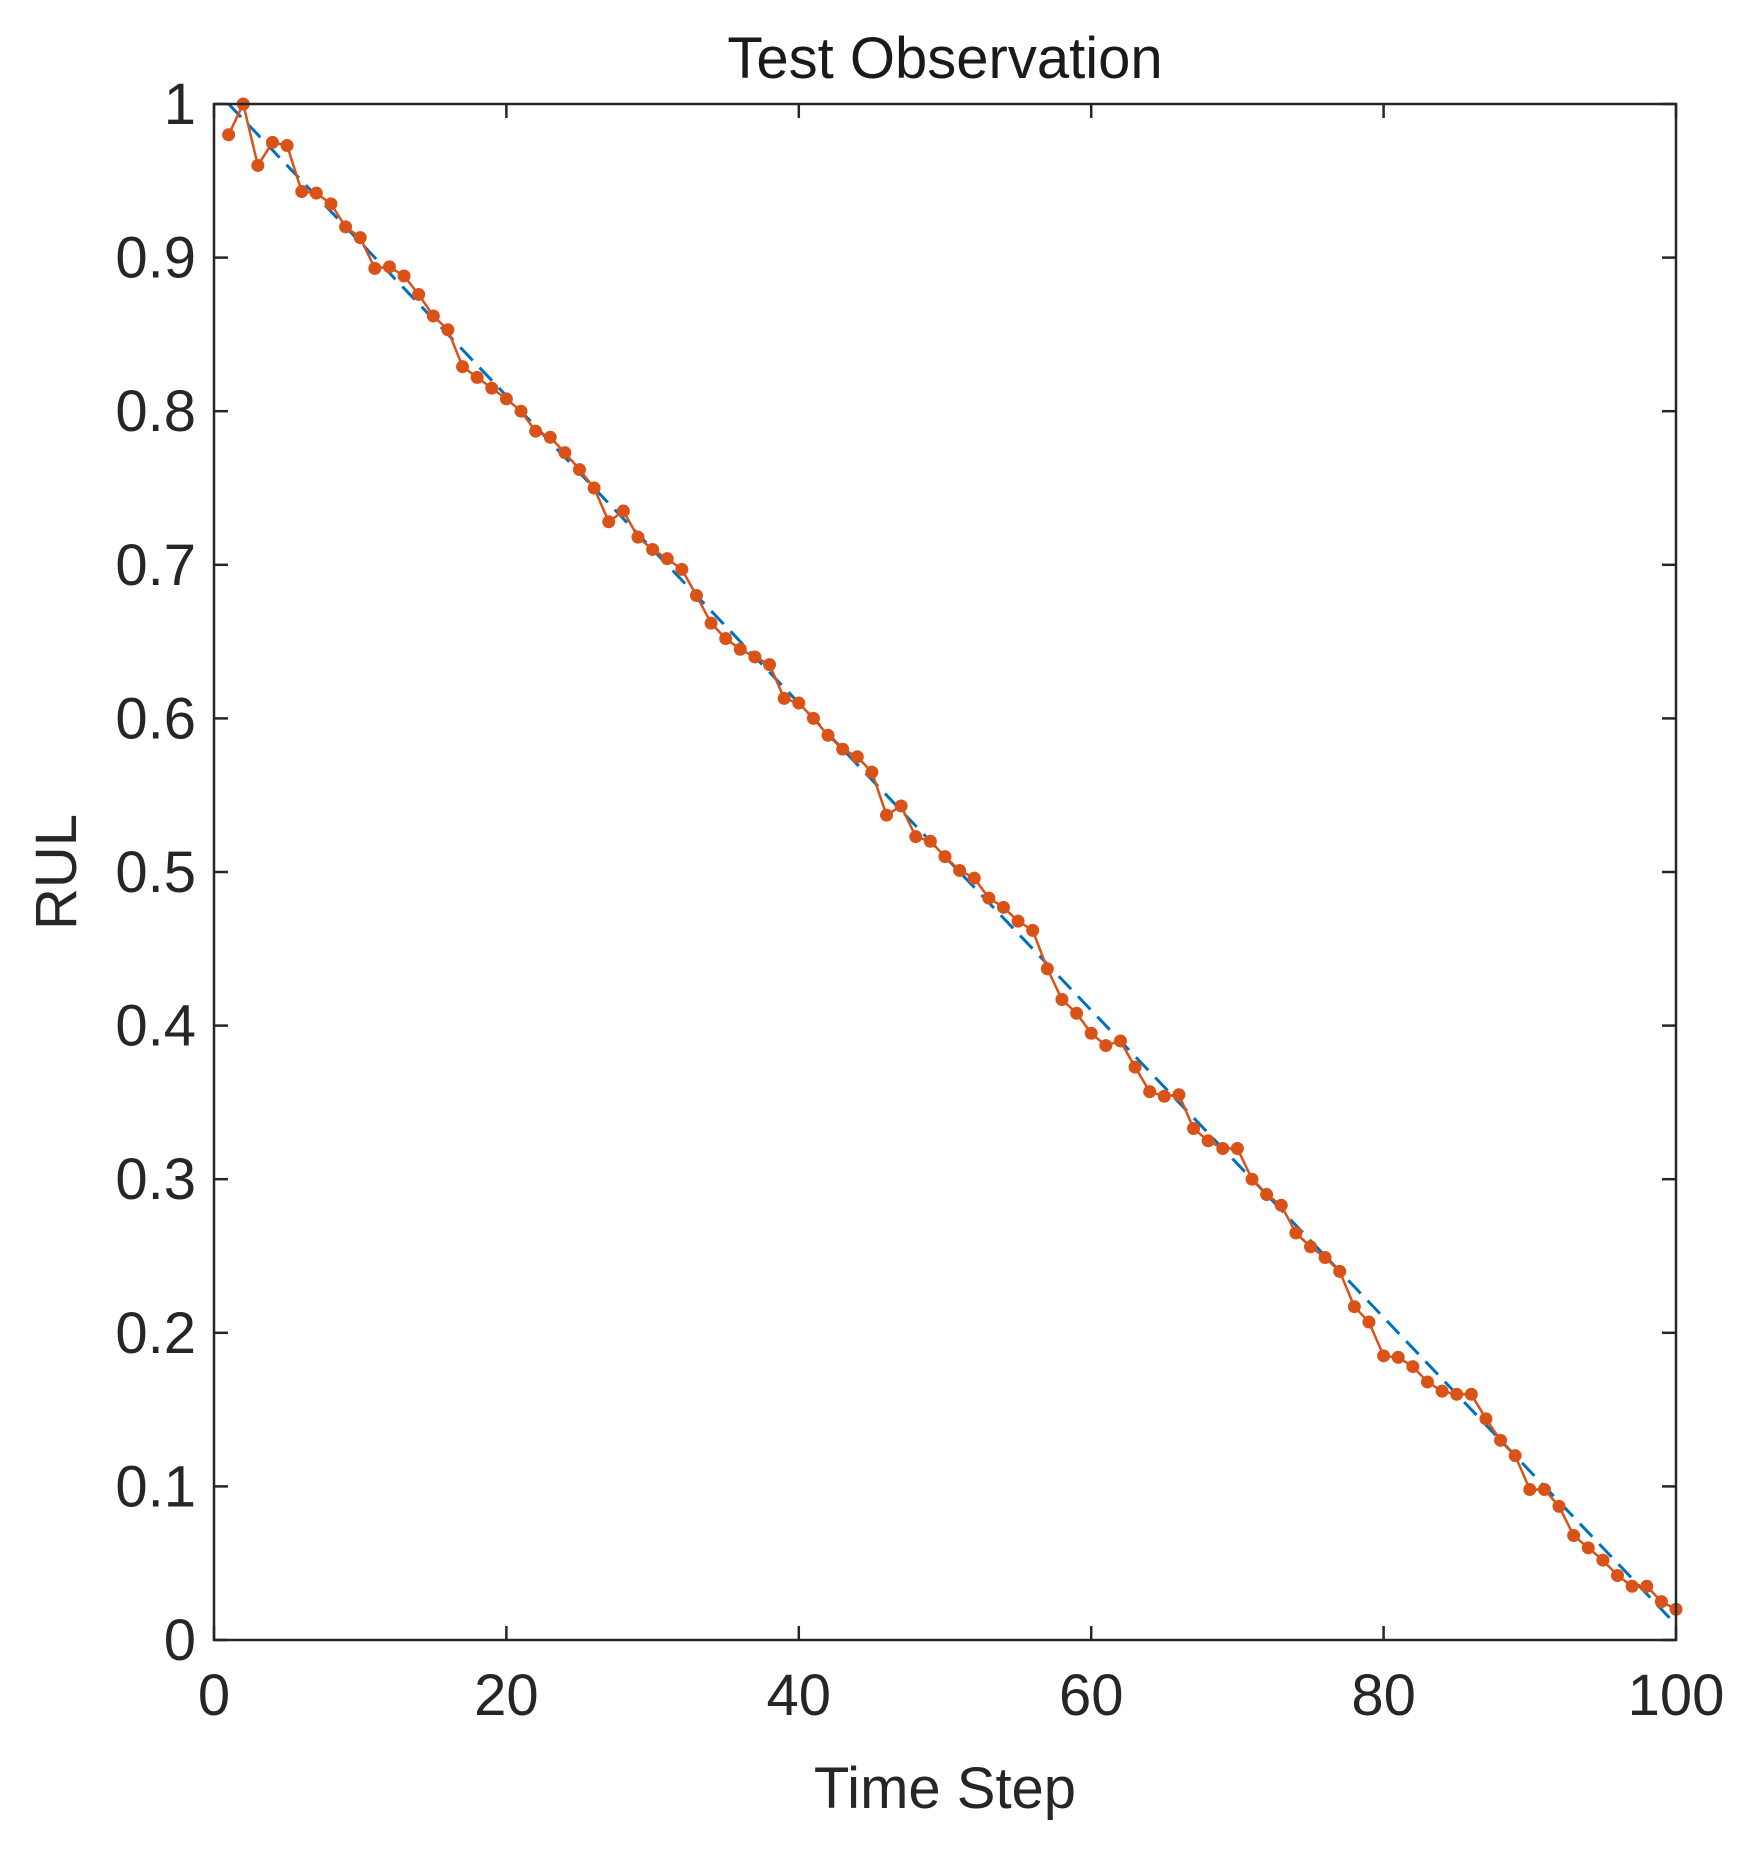 The height and width of the screenshot is (1853, 1752). Describe the element at coordinates (506, 1695) in the screenshot. I see `x-tick-label: 20` at that location.